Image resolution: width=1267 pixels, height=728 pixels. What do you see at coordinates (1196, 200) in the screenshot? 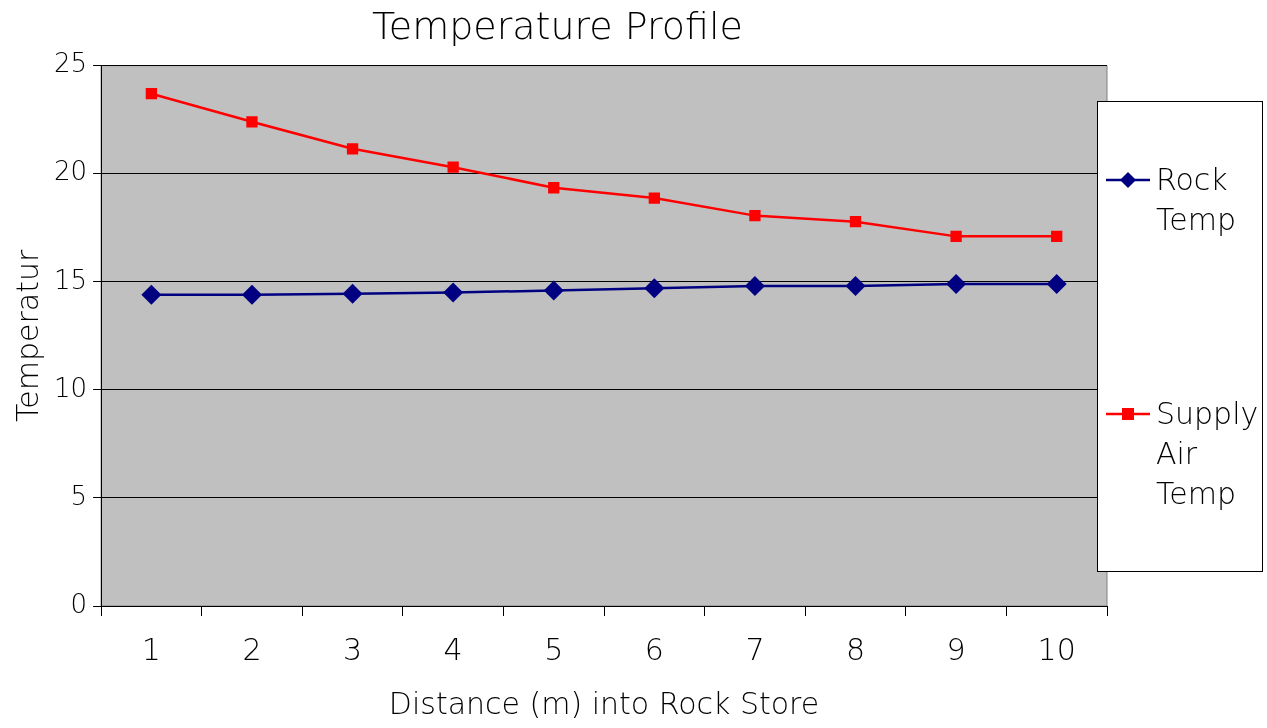
I see `legend-label: Rock Temp` at bounding box center [1196, 200].